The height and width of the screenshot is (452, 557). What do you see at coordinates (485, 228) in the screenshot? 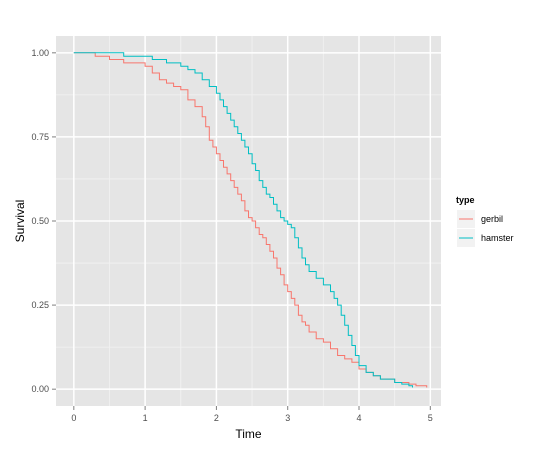
I see `legend-items: gerbil hamster` at bounding box center [485, 228].